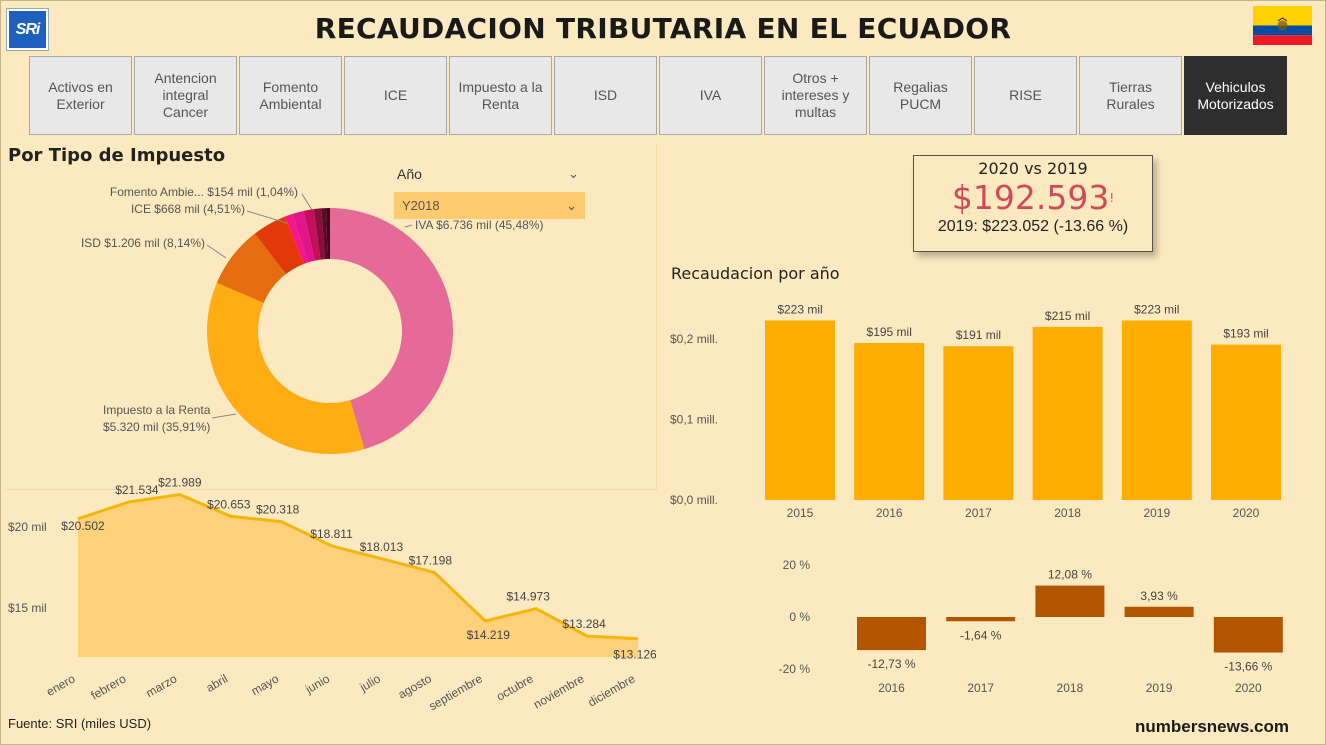 The image size is (1326, 745). Describe the element at coordinates (229, 504) in the screenshot. I see `data-label: $20.653` at that location.